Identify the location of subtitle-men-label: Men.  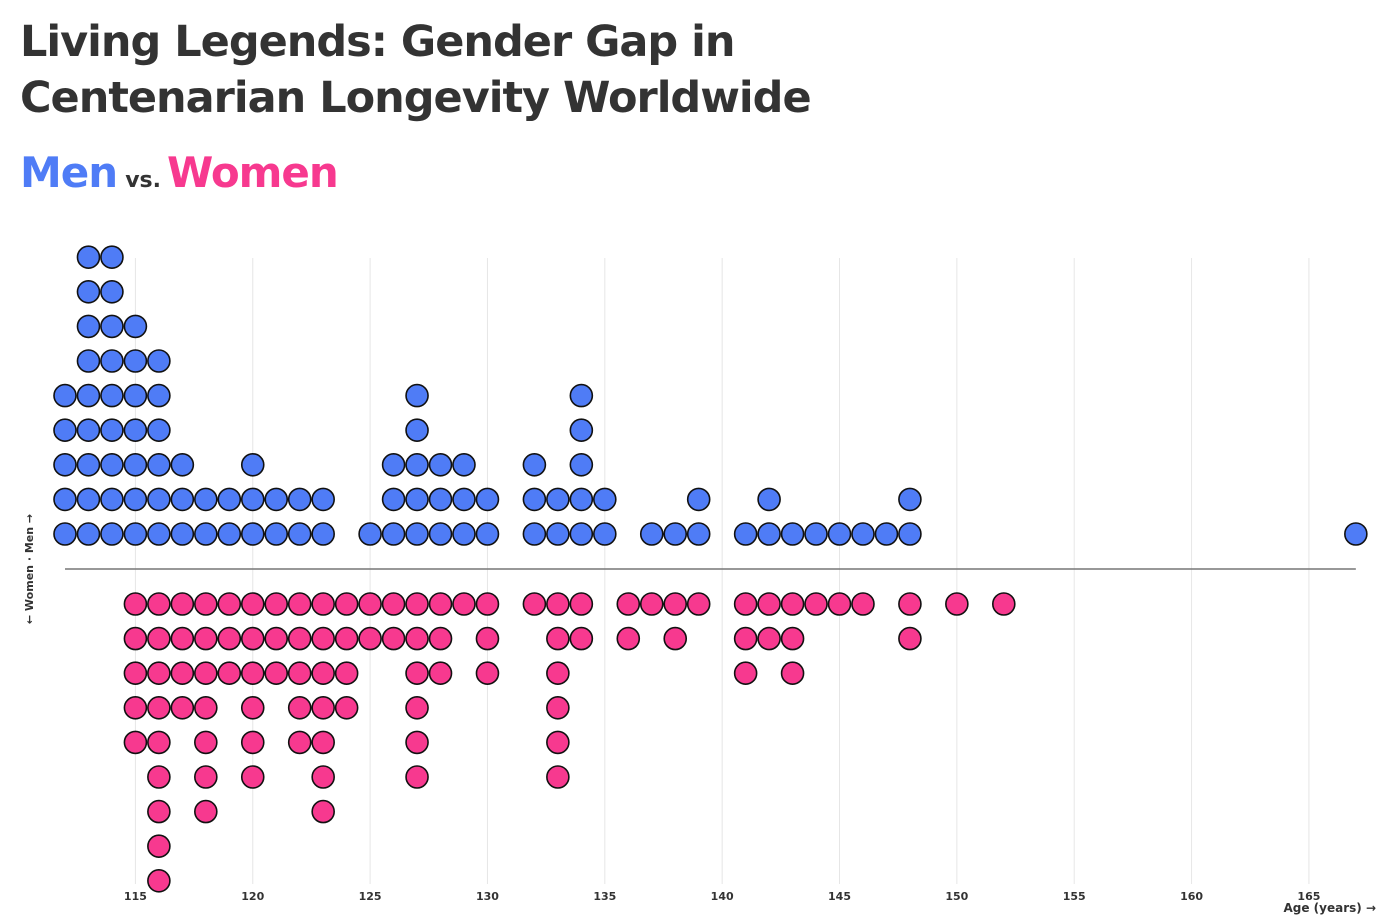
(69, 172).